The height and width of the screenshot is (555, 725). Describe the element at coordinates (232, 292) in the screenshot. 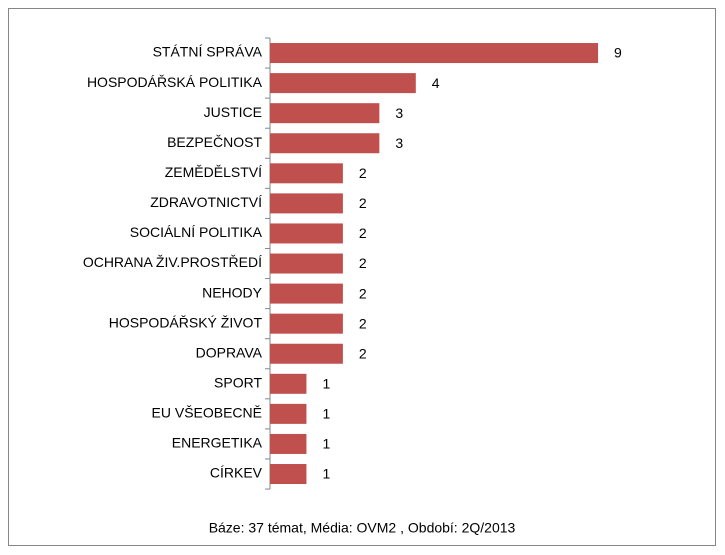

I see `y-tick-label: NEHODY` at that location.